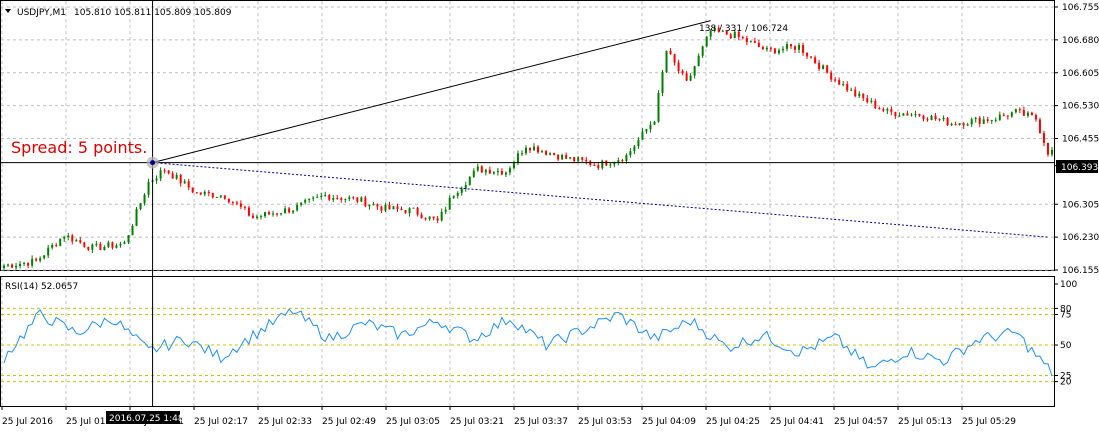  Describe the element at coordinates (743, 29) in the screenshot. I see `trendline-label: 138 / 331 / 106.724` at that location.